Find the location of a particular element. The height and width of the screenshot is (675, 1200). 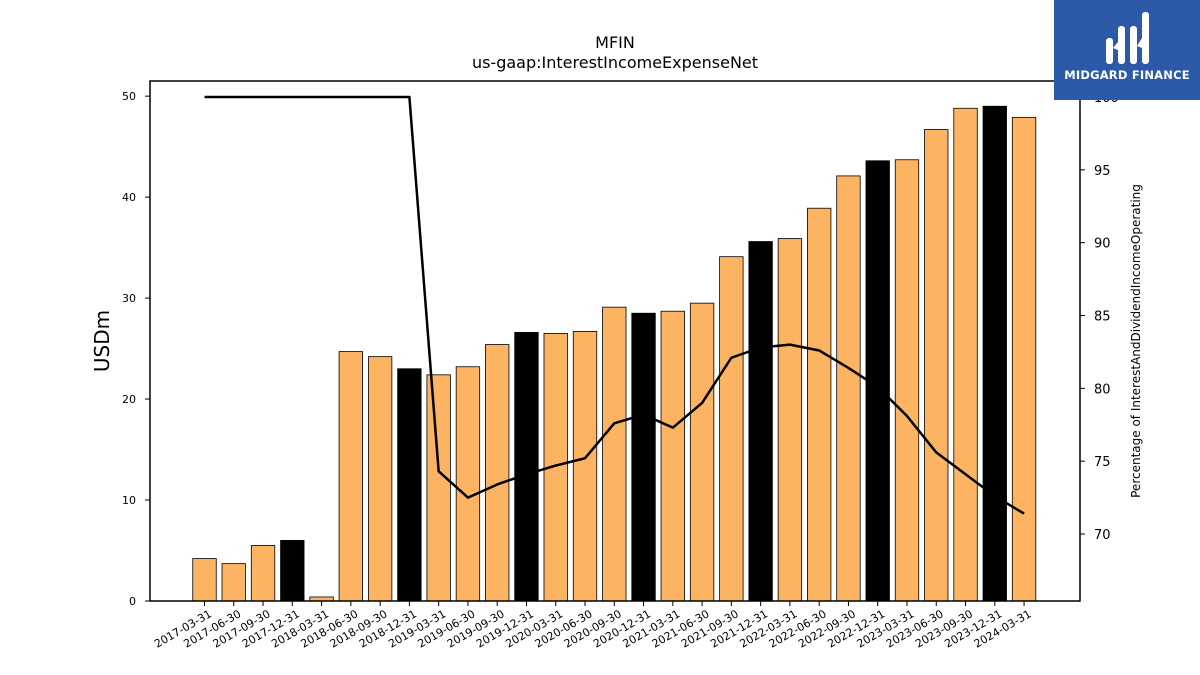

y-tick-label: 50 is located at coordinates (129, 96).